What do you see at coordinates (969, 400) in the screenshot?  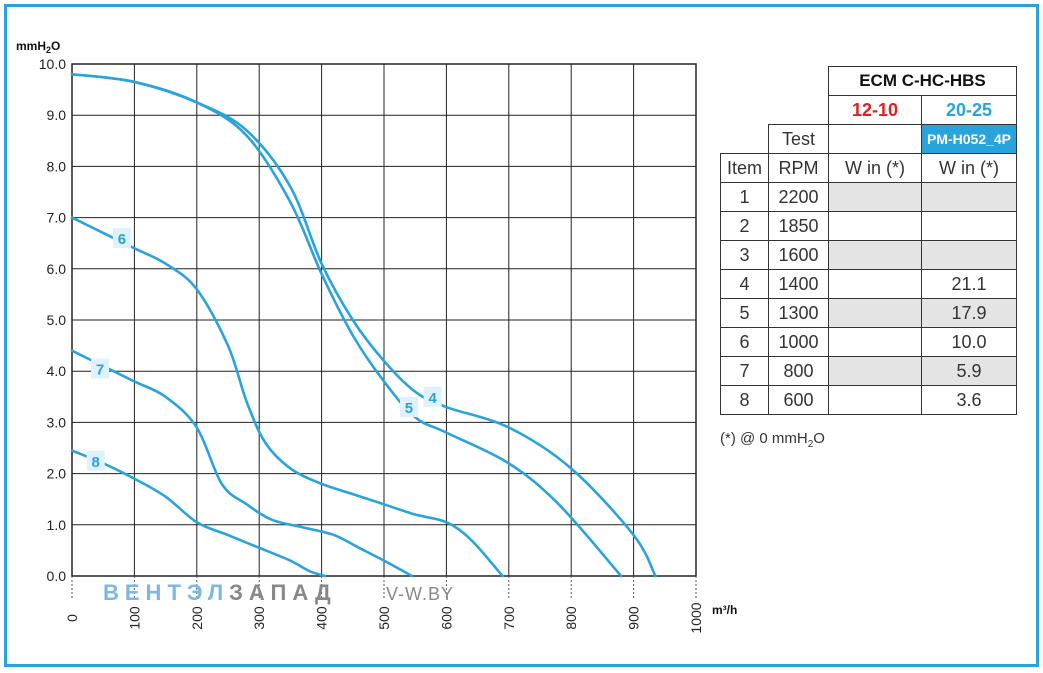 I see `w2-cell: 3.6` at bounding box center [969, 400].